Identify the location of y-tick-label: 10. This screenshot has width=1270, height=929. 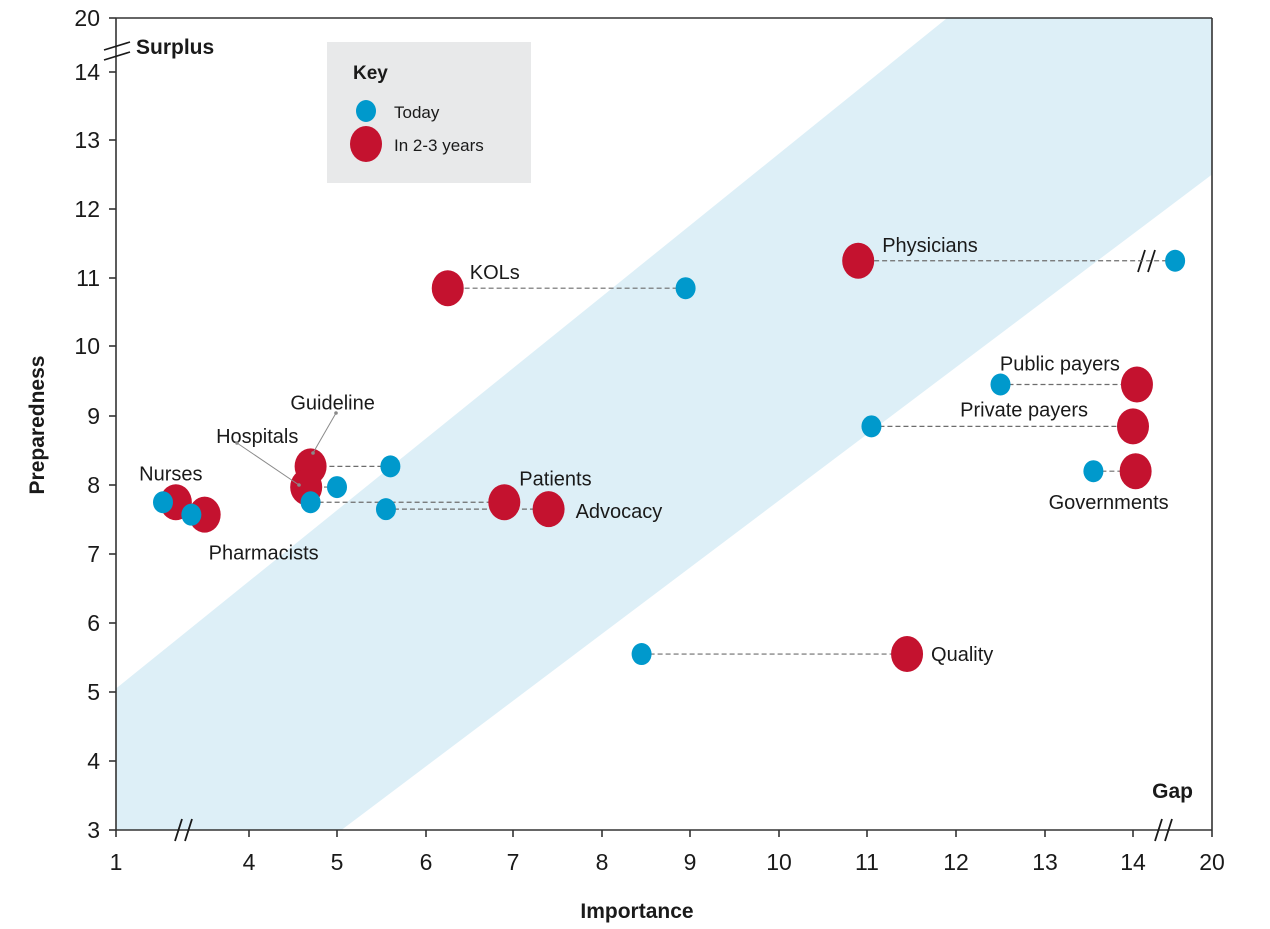
(87, 346).